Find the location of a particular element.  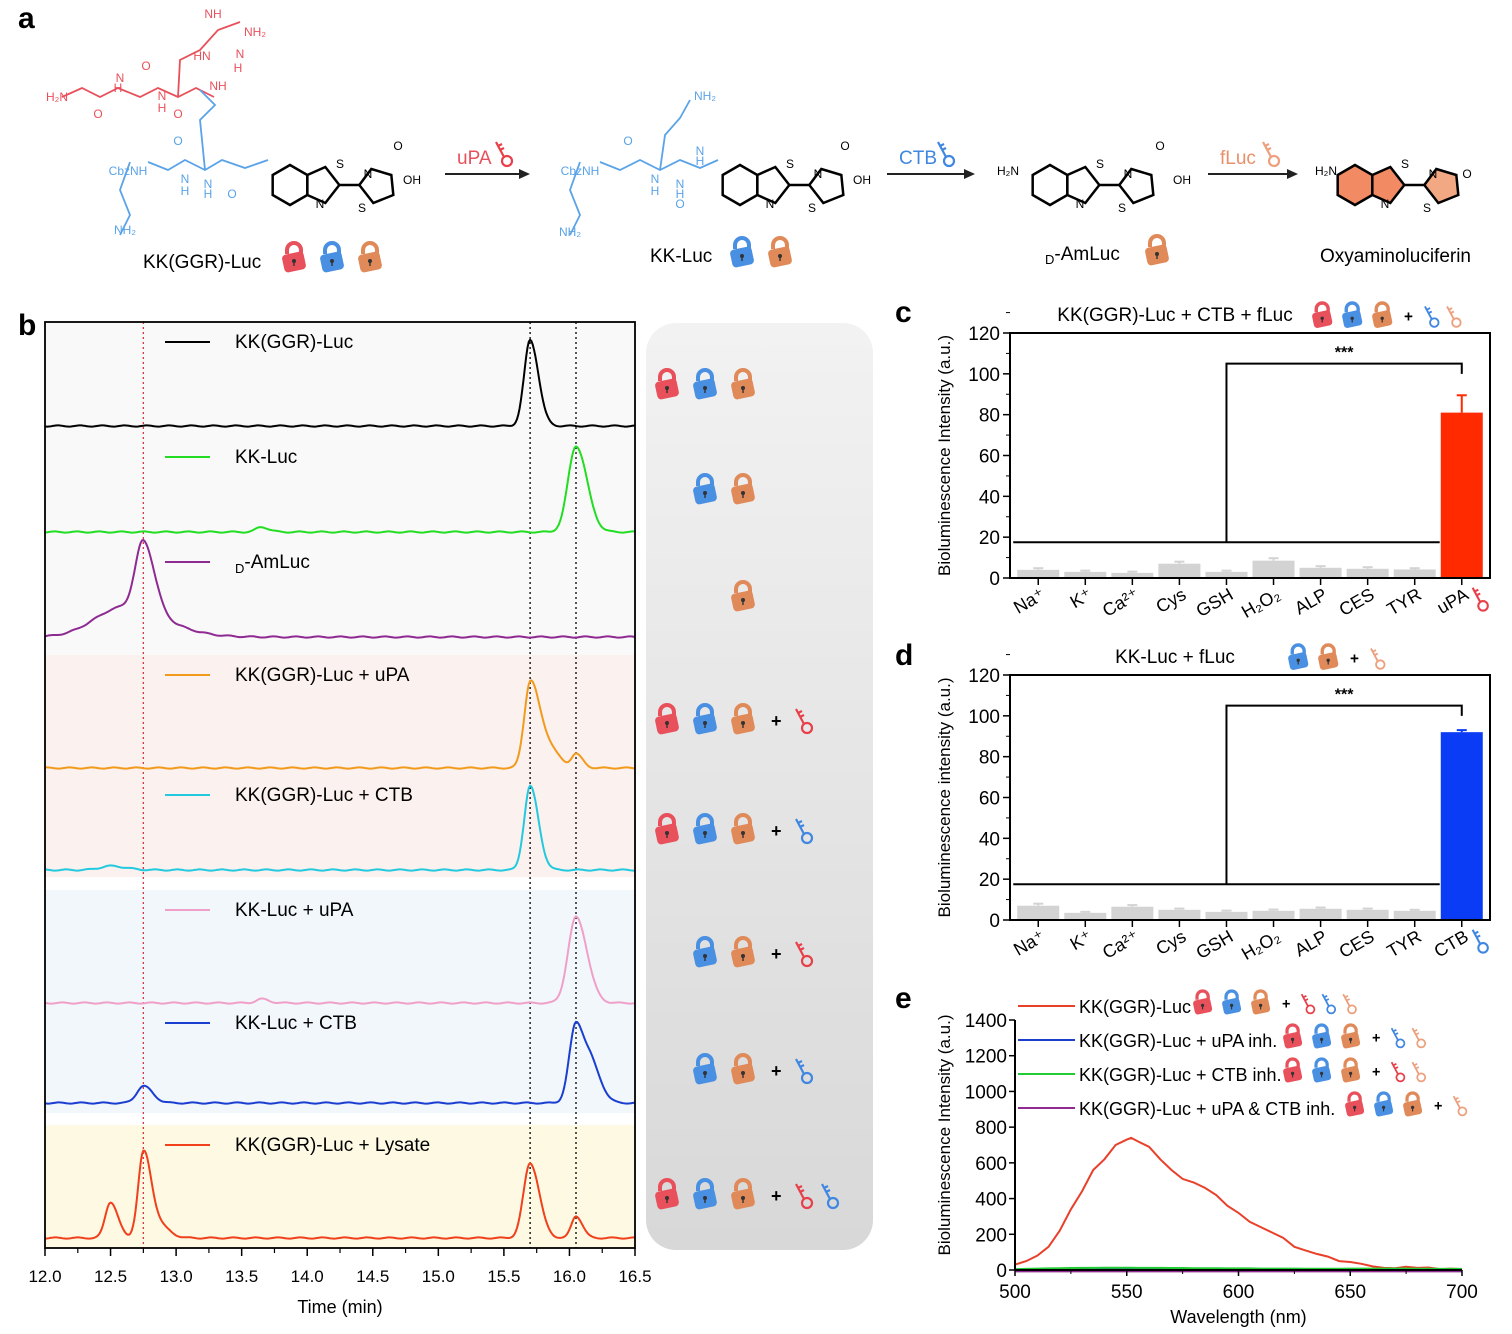

y-tick-label: 200 is located at coordinates (991, 1235).